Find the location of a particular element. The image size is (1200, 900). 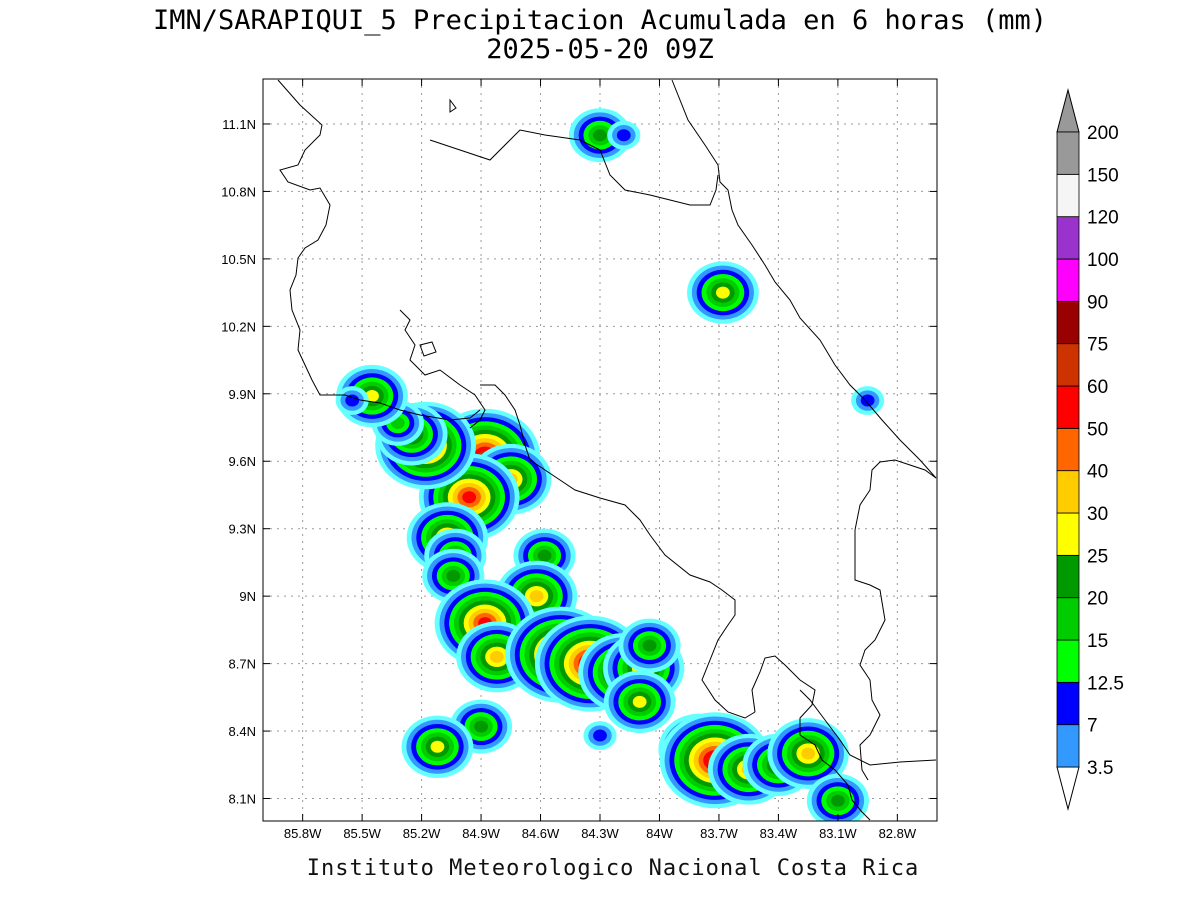

legend-arrow-high is located at coordinates (1068, 110).